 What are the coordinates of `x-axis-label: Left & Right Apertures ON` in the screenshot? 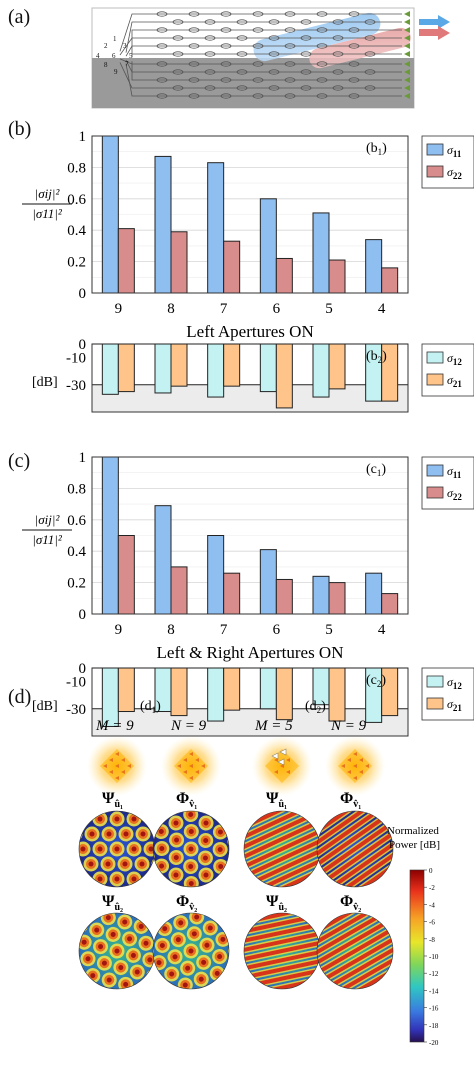 It's located at (250, 652).